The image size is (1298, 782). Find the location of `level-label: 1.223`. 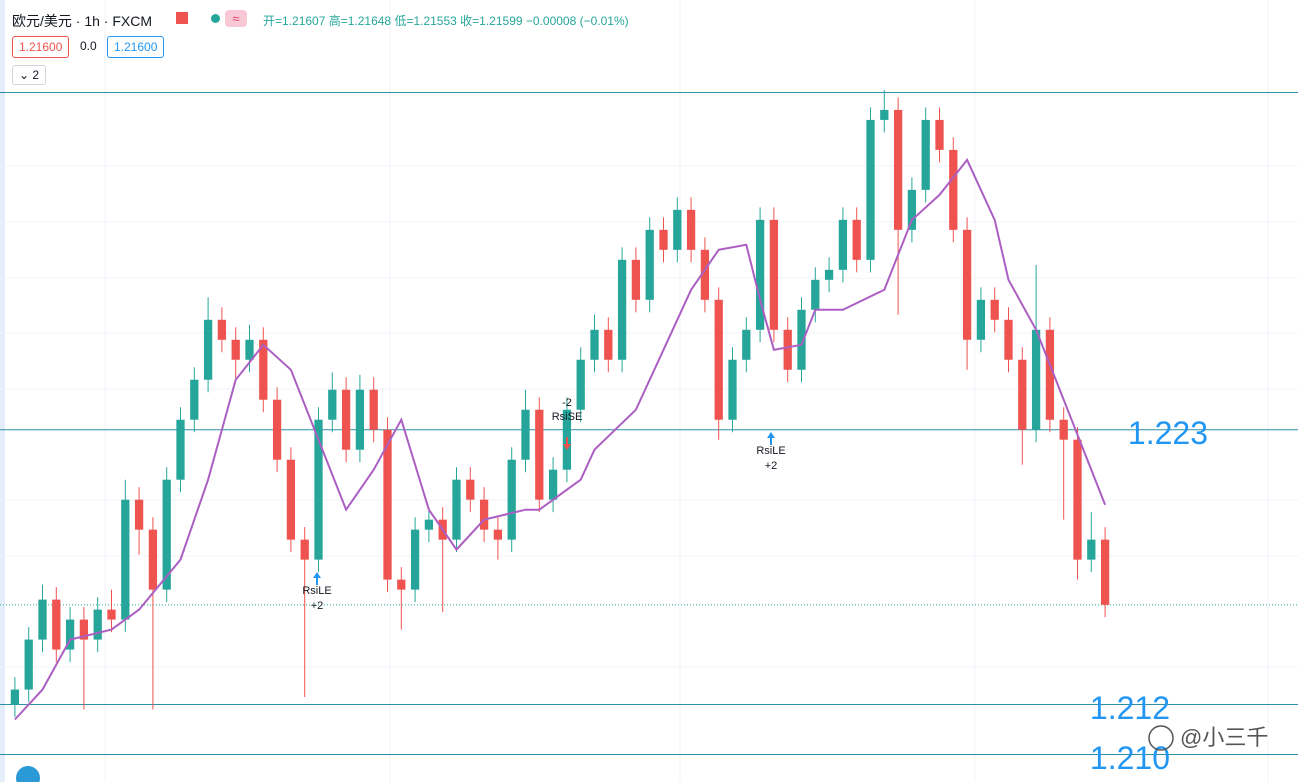

level-label: 1.223 is located at coordinates (1168, 433).